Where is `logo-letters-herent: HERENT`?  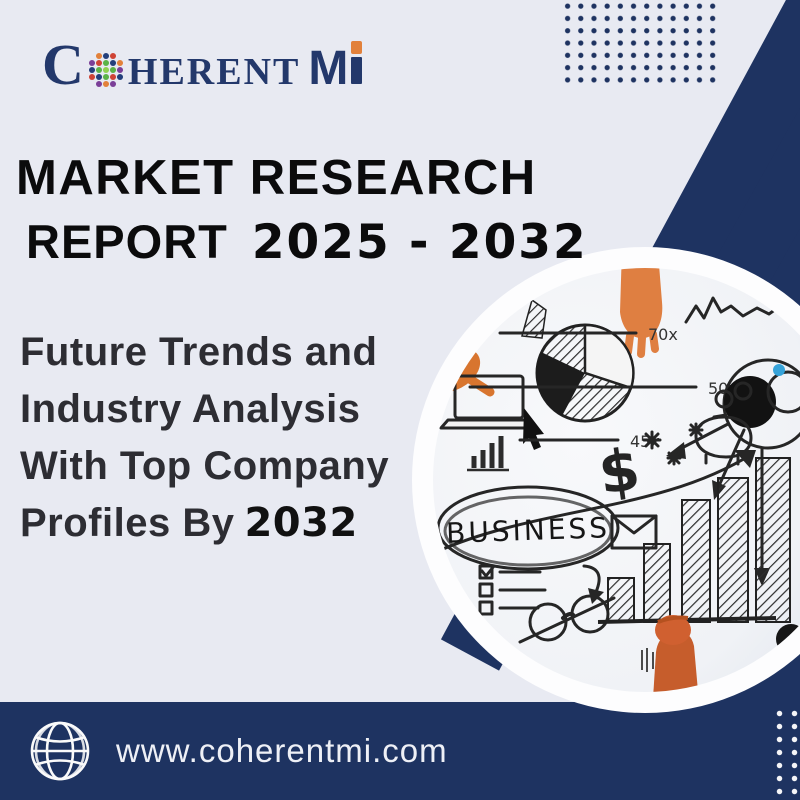 logo-letters-herent: HERENT is located at coordinates (214, 72).